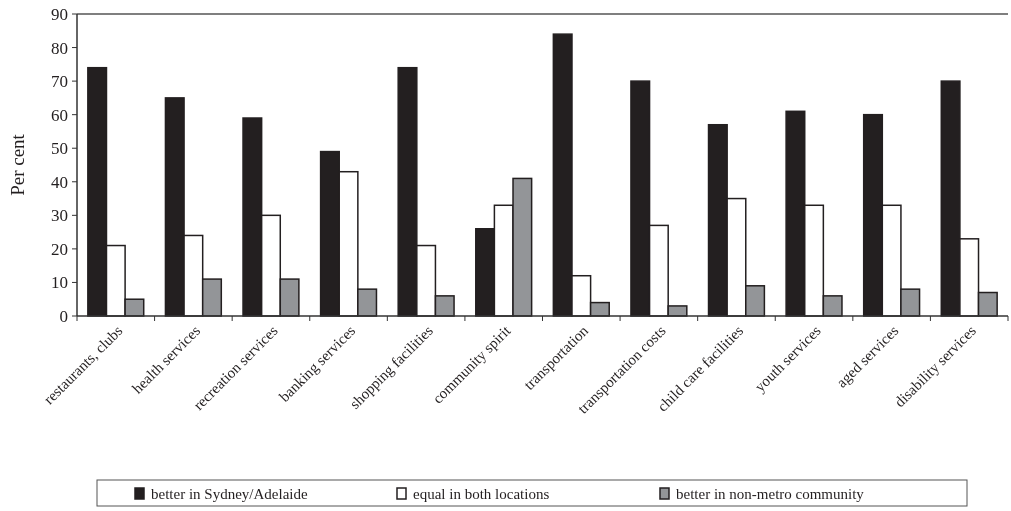 The width and height of the screenshot is (1011, 511). Describe the element at coordinates (59, 14) in the screenshot. I see `y-tick-label: 90` at that location.